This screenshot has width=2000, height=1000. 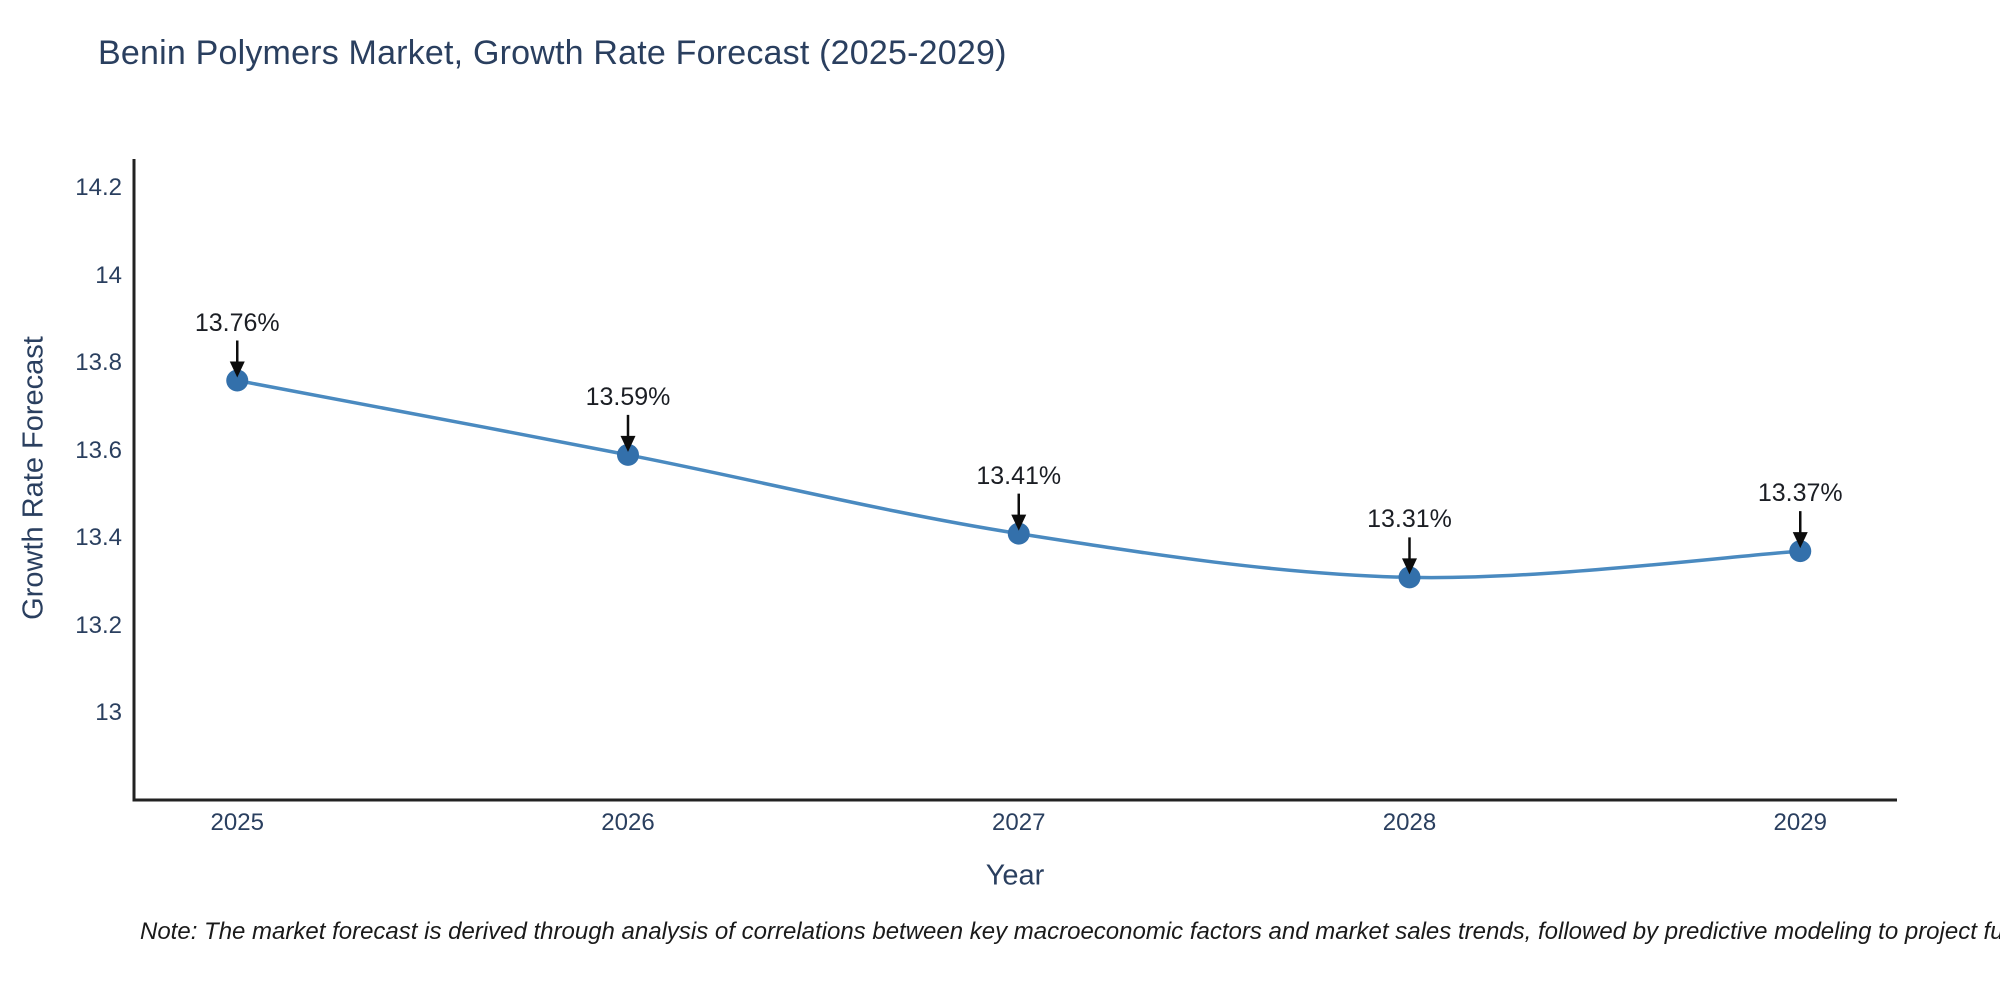 What do you see at coordinates (98, 625) in the screenshot?
I see `y-tick-label: 13.2` at bounding box center [98, 625].